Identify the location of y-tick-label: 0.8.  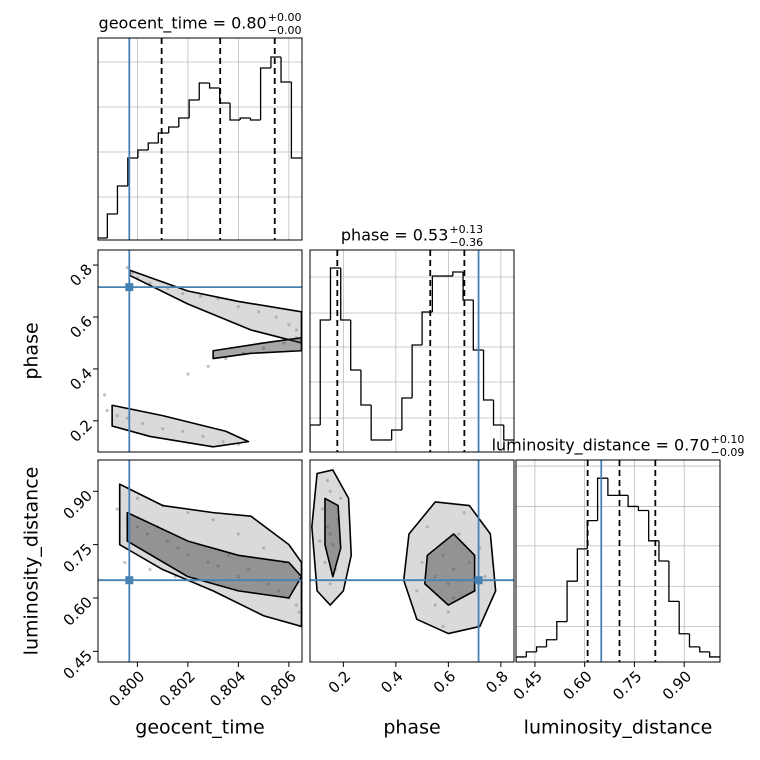
(81, 275).